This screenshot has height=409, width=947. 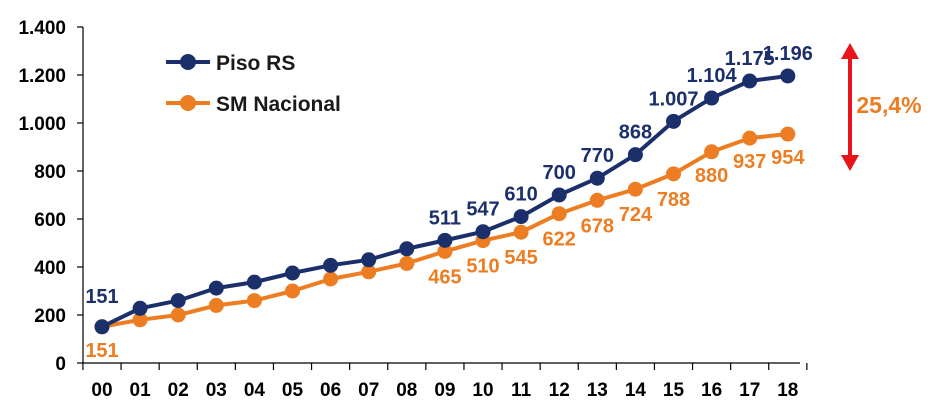 What do you see at coordinates (520, 195) in the screenshot?
I see `data-label-piso-rs: 610` at bounding box center [520, 195].